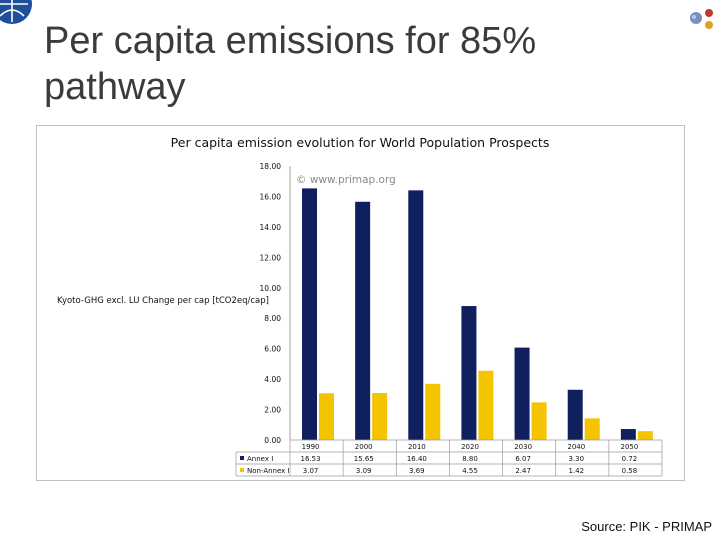 This screenshot has width=720, height=540. What do you see at coordinates (470, 471) in the screenshot?
I see `data-label-non-annex-i: 4.55` at bounding box center [470, 471].